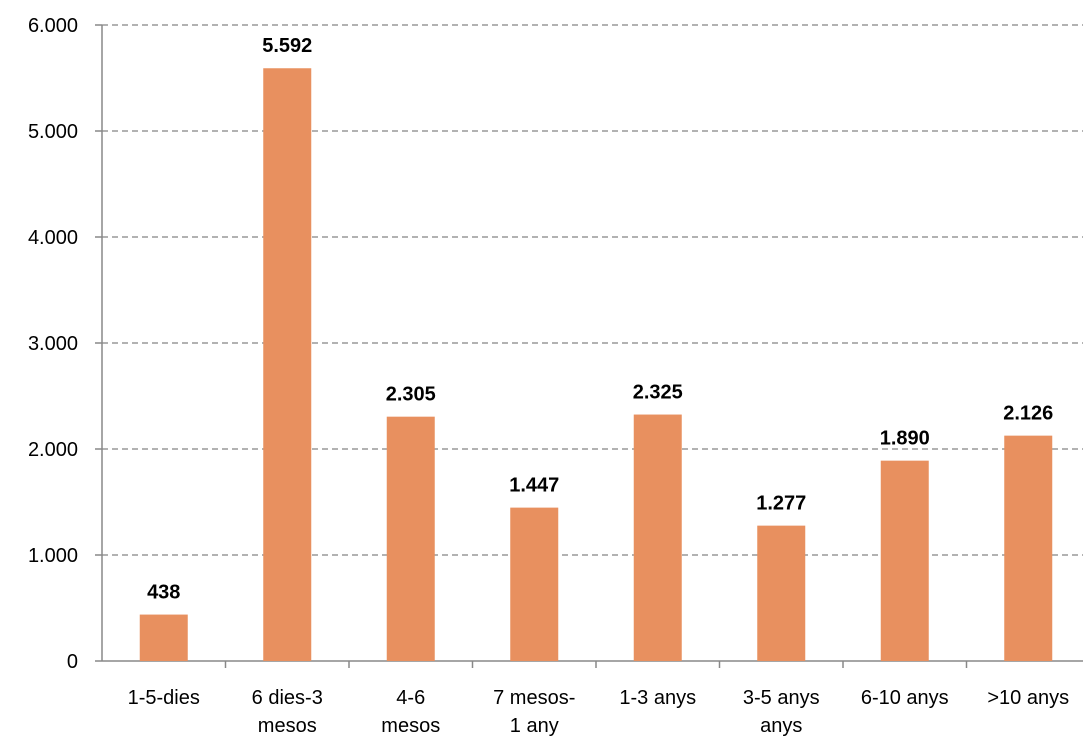 The height and width of the screenshot is (745, 1083). What do you see at coordinates (287, 712) in the screenshot?
I see `x-category-label: 6 dies-3 mesos` at bounding box center [287, 712].